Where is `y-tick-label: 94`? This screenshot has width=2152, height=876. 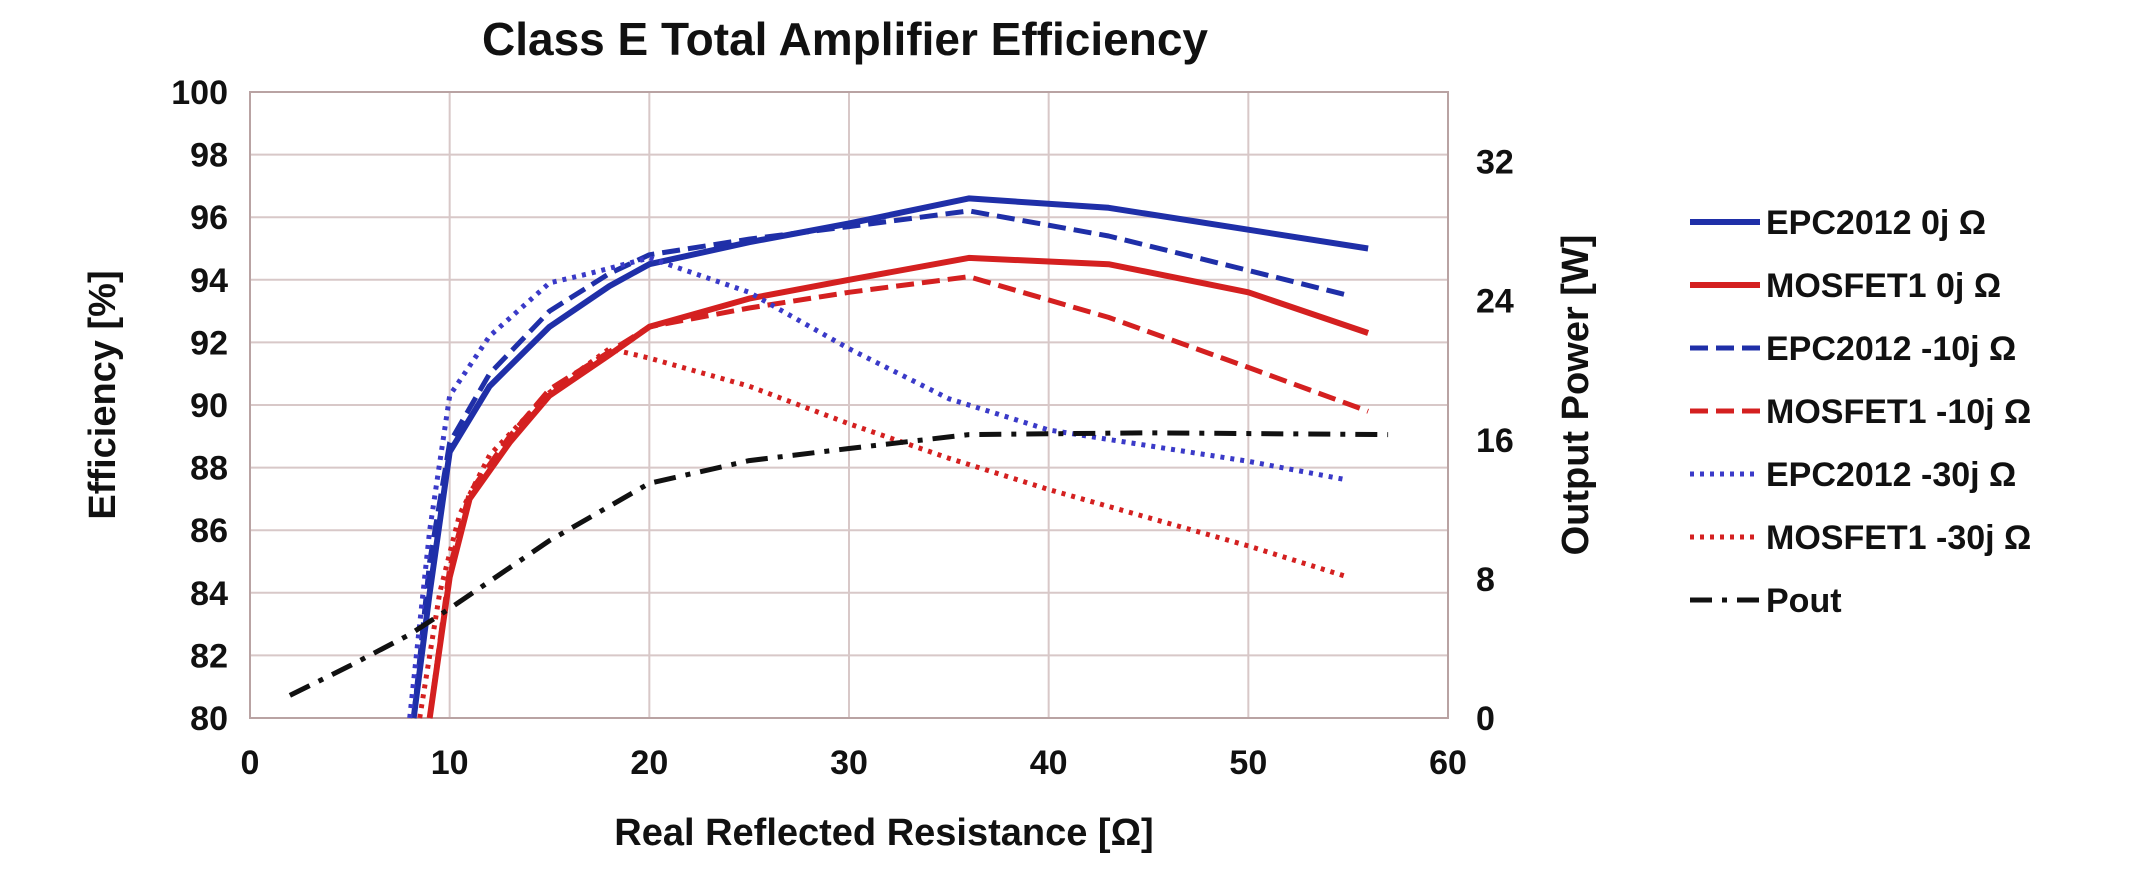
y-tick-label: 94 is located at coordinates (209, 281).